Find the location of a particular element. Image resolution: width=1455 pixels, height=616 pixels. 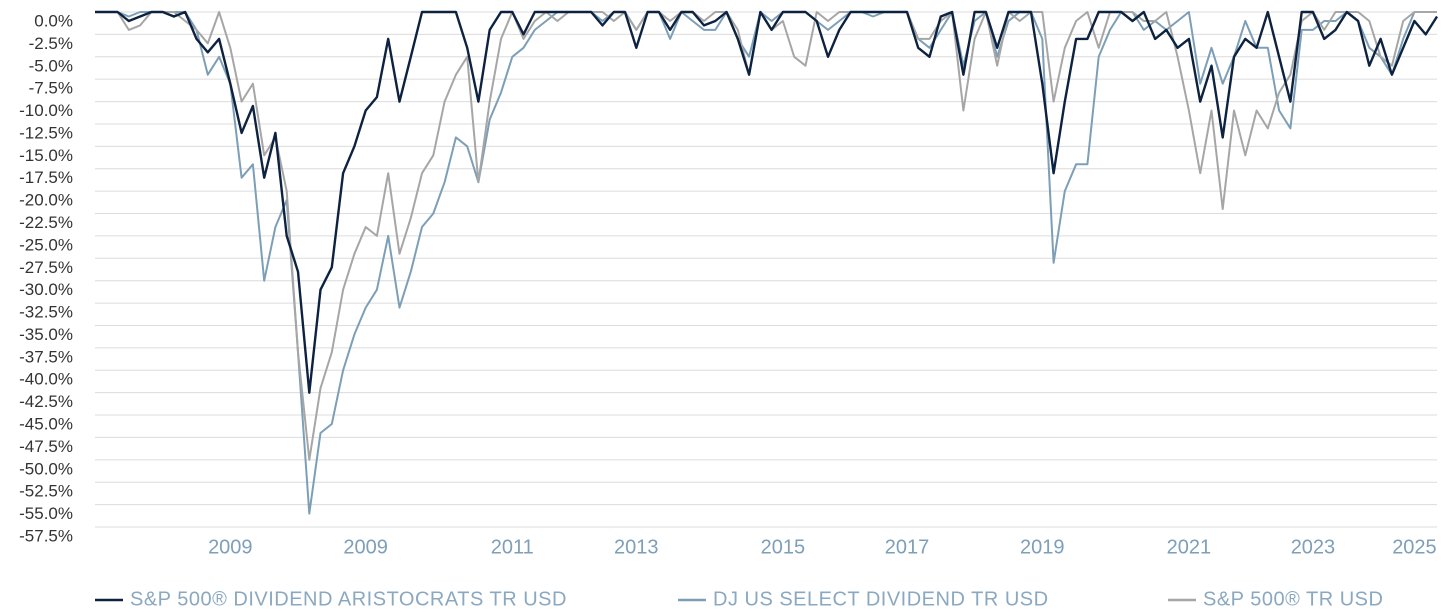

legend-label: S&P 500® TR USD is located at coordinates (1293, 599).